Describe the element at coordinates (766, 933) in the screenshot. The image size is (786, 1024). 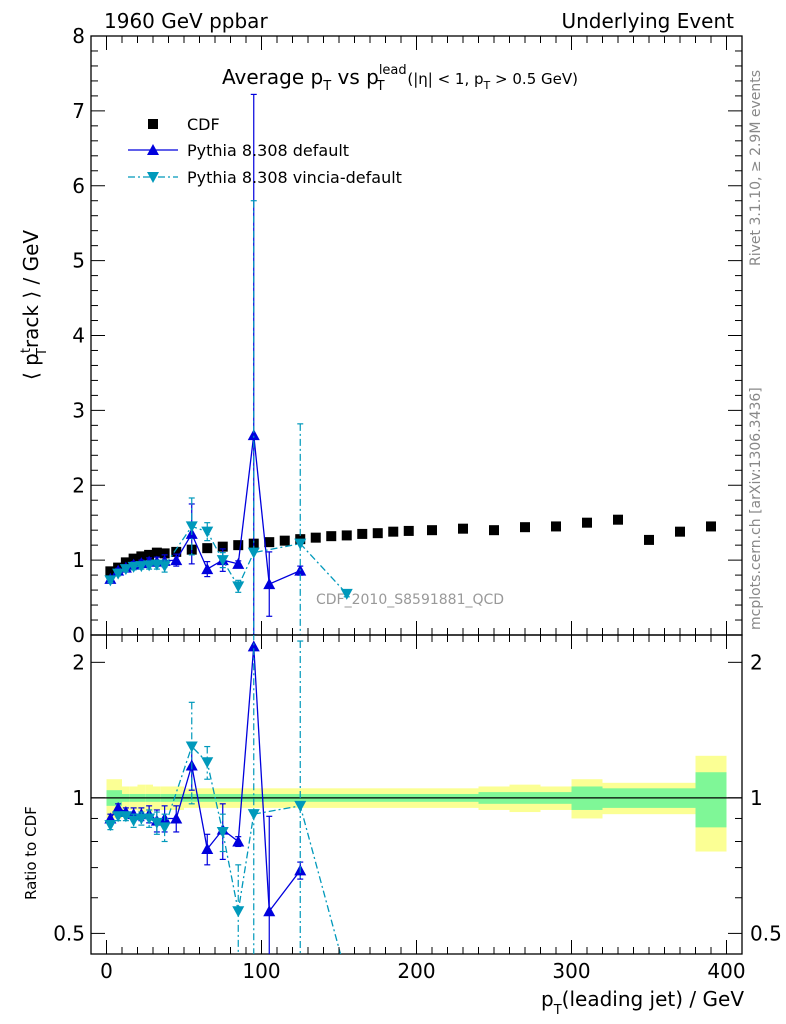
I see `y-tick-label-ratio-right: 0.5` at that location.